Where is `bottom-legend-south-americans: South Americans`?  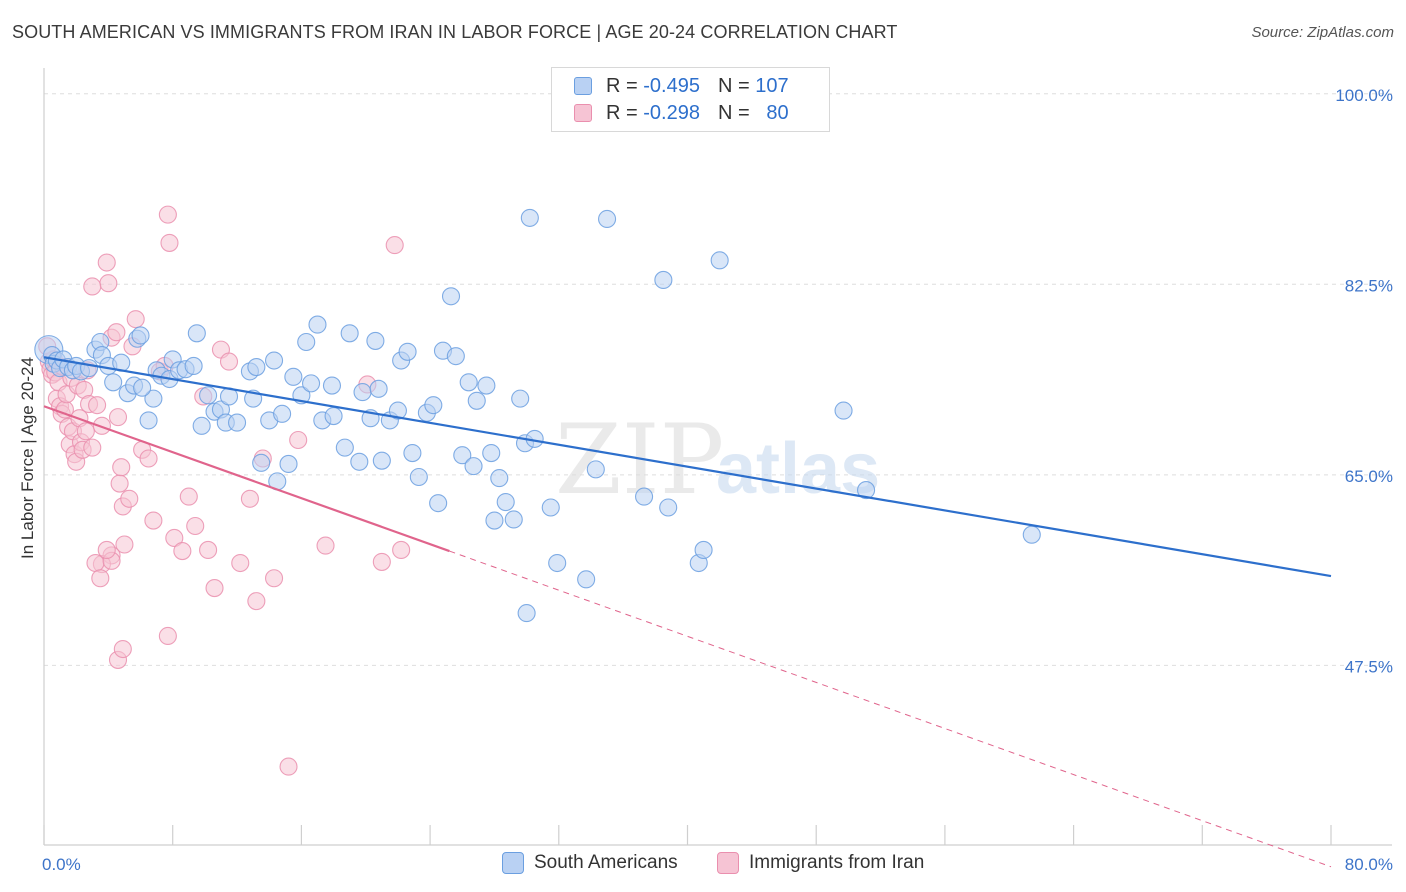 bottom-legend-south-americans: South Americans is located at coordinates (590, 863).